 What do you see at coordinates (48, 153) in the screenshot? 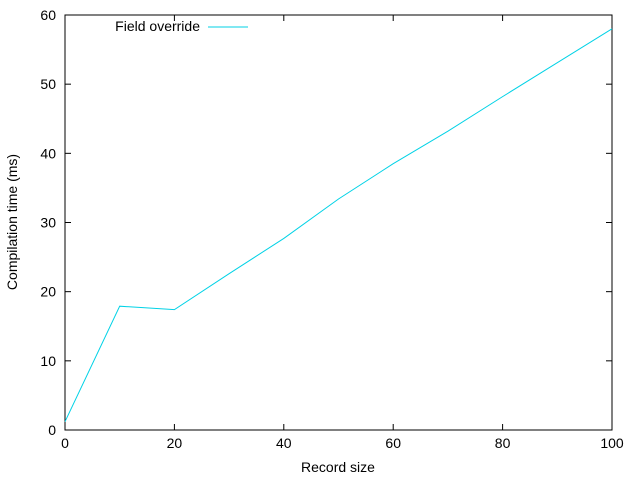
I see `y-tick-label: 40` at bounding box center [48, 153].